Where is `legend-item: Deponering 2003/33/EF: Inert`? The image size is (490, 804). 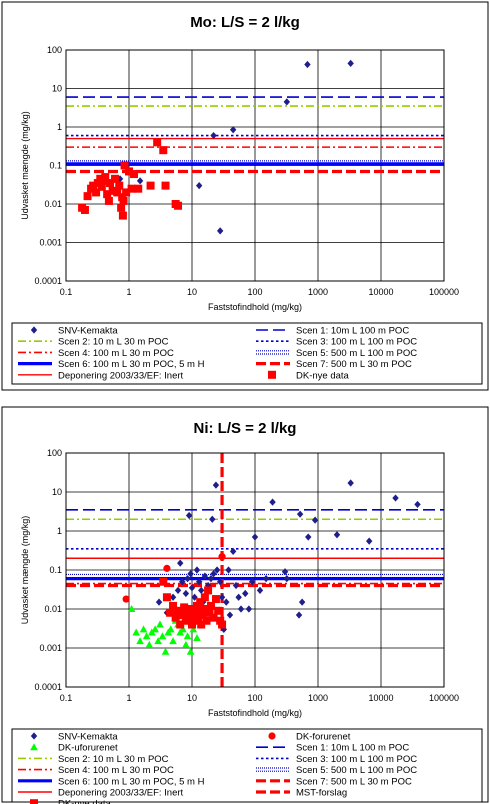 legend-item: Deponering 2003/33/EF: Inert is located at coordinates (101, 793).